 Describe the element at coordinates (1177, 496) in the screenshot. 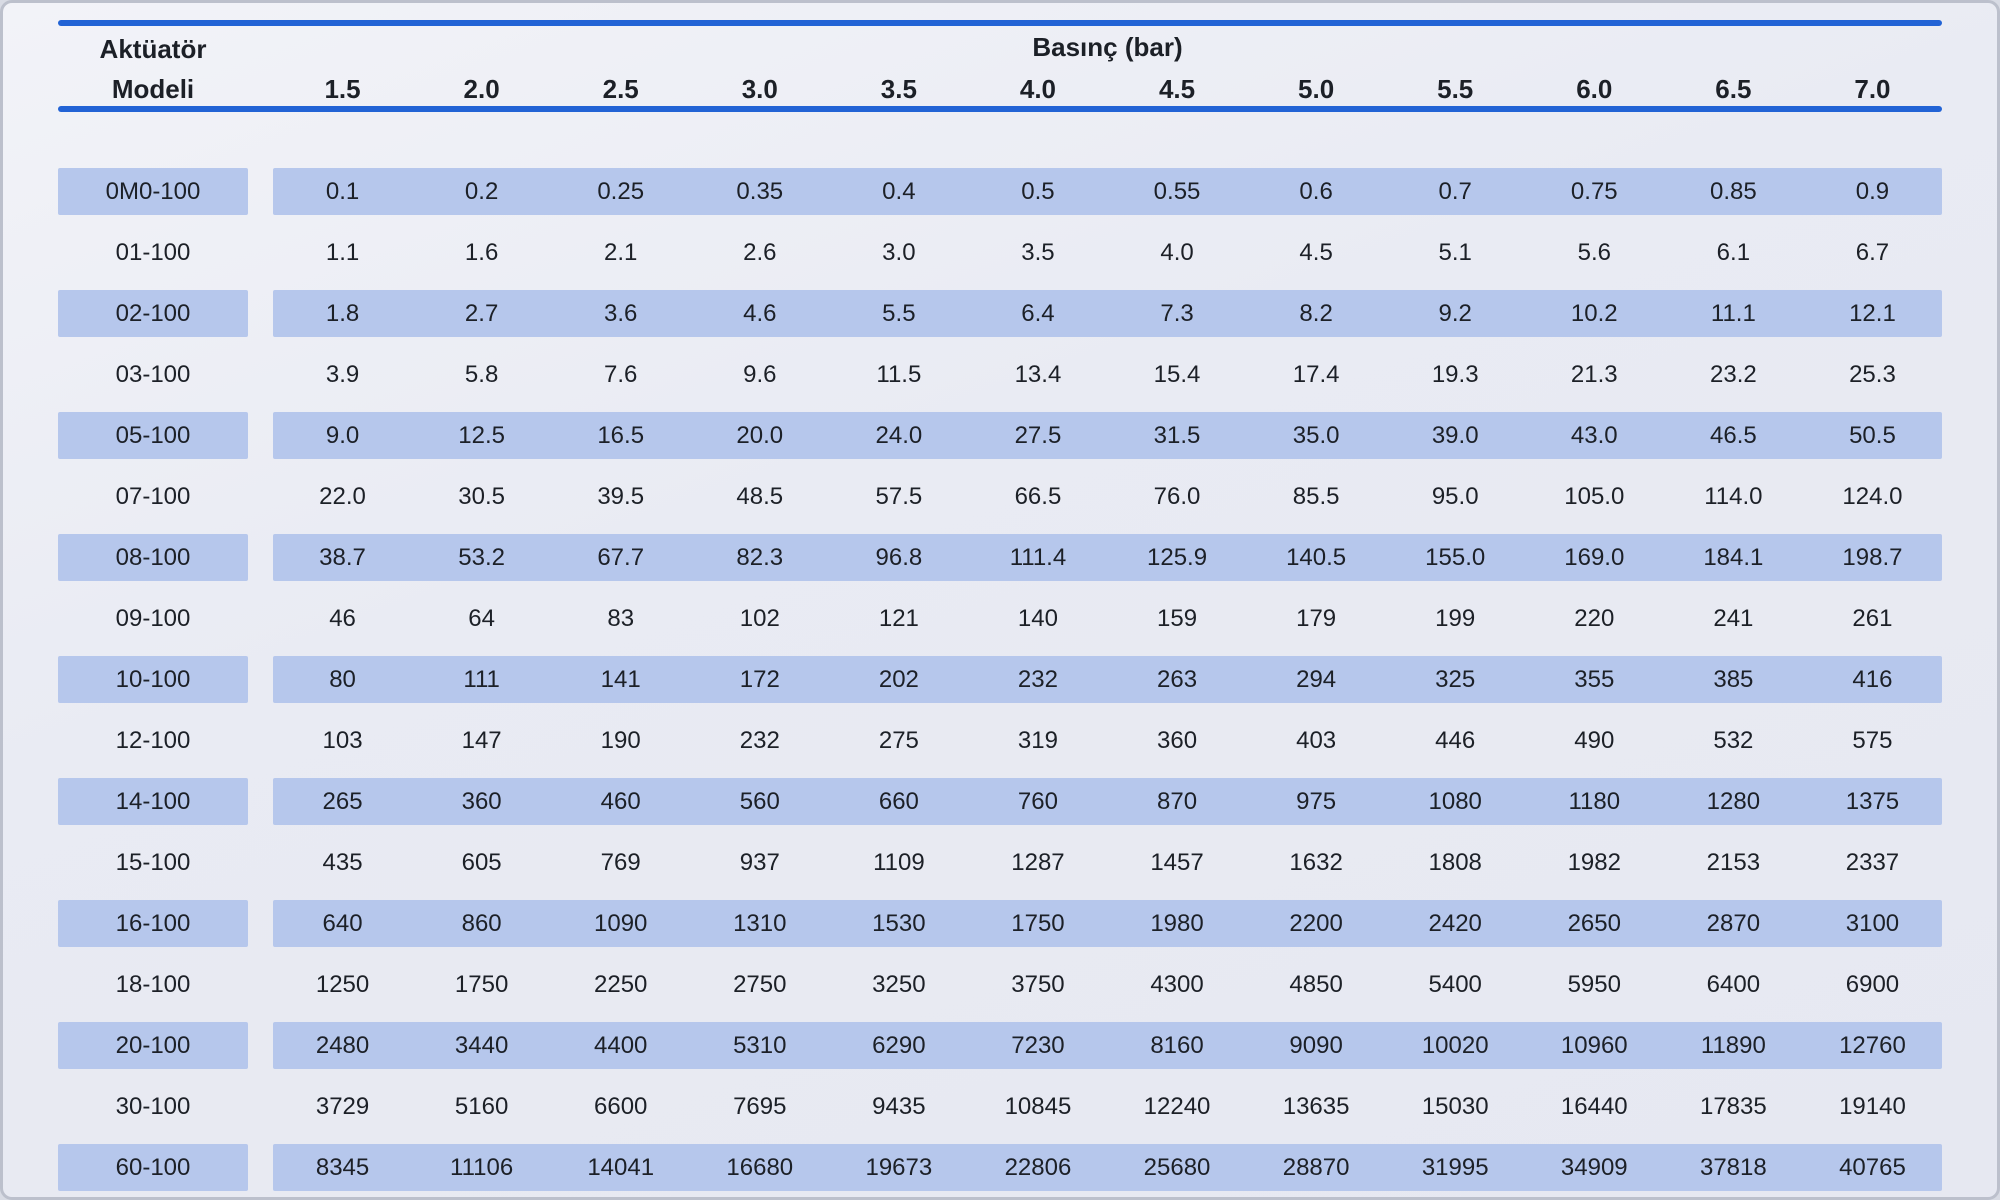

I see `value-cell: 76.0` at that location.